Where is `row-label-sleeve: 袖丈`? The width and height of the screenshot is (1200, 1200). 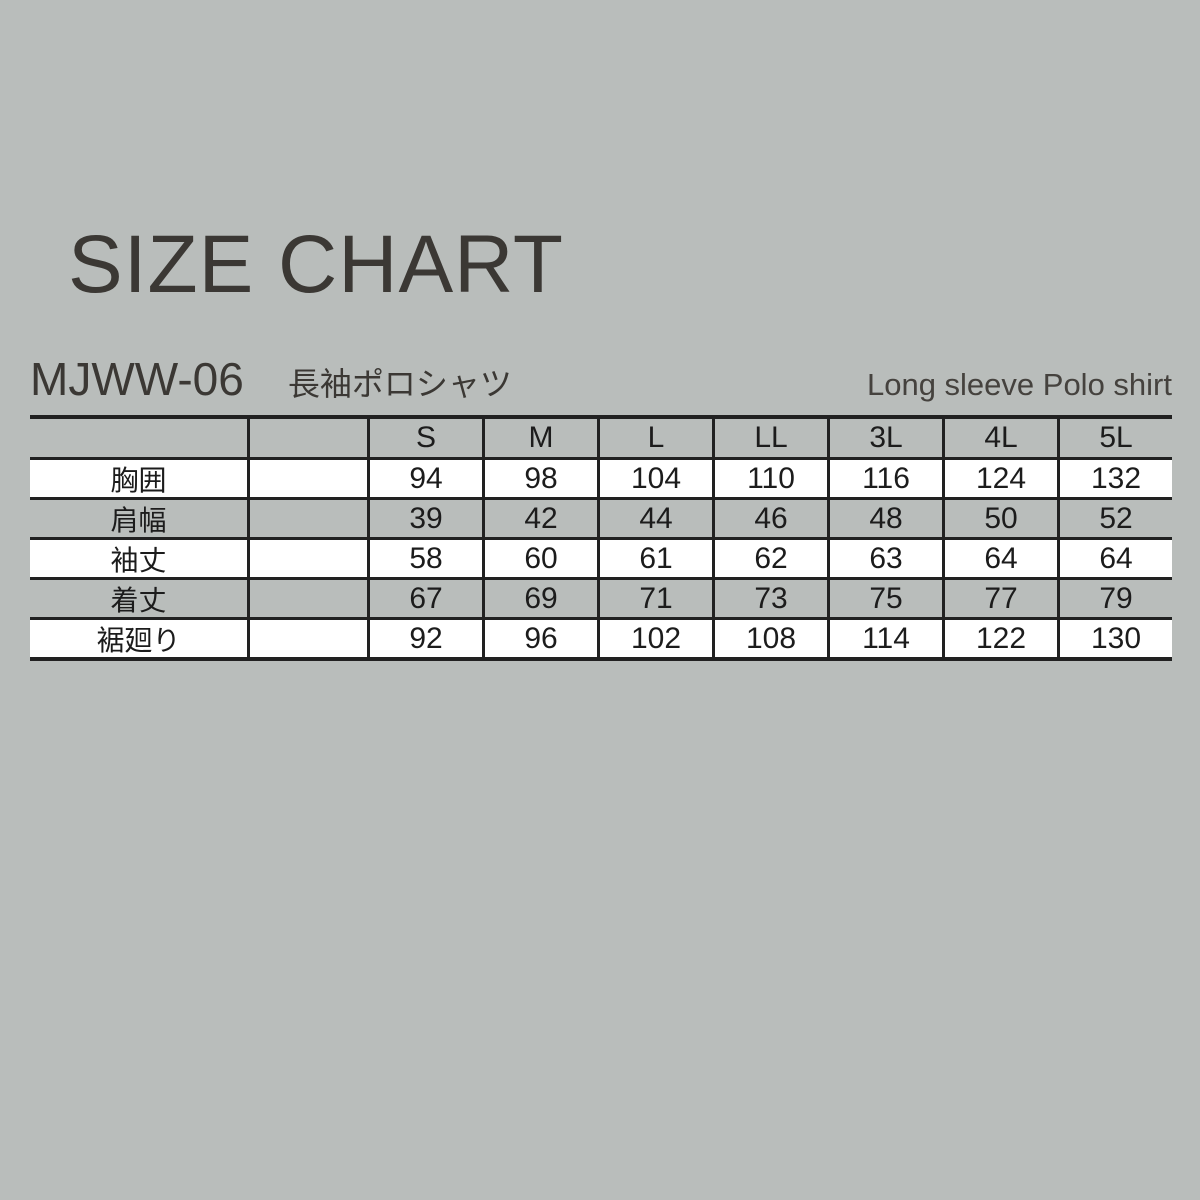
row-label-sleeve: 袖丈 is located at coordinates (138, 560).